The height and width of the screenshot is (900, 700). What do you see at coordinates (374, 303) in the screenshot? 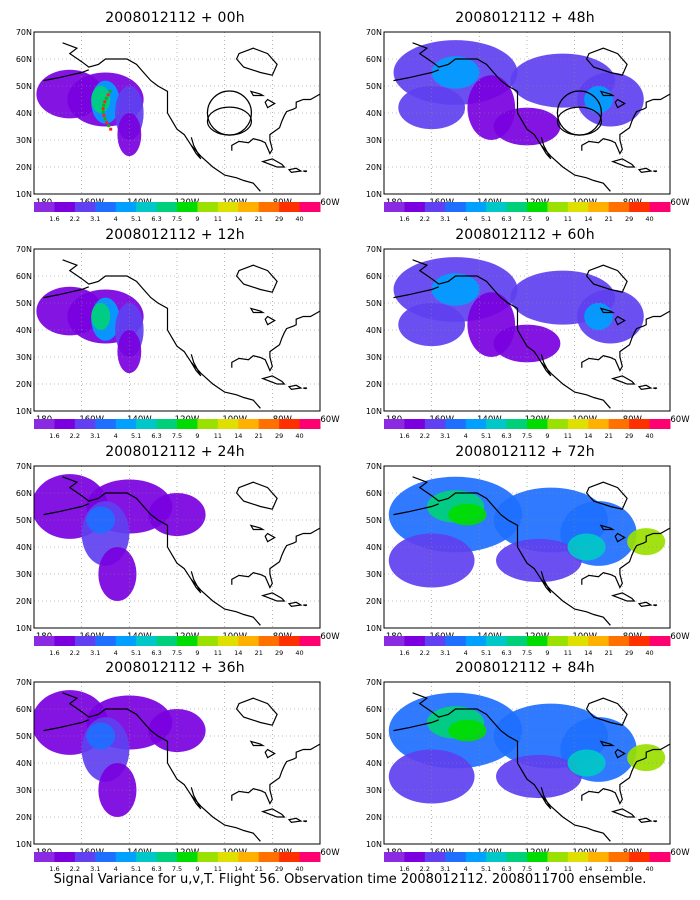
I see `latitude-label: 50N` at bounding box center [374, 303].